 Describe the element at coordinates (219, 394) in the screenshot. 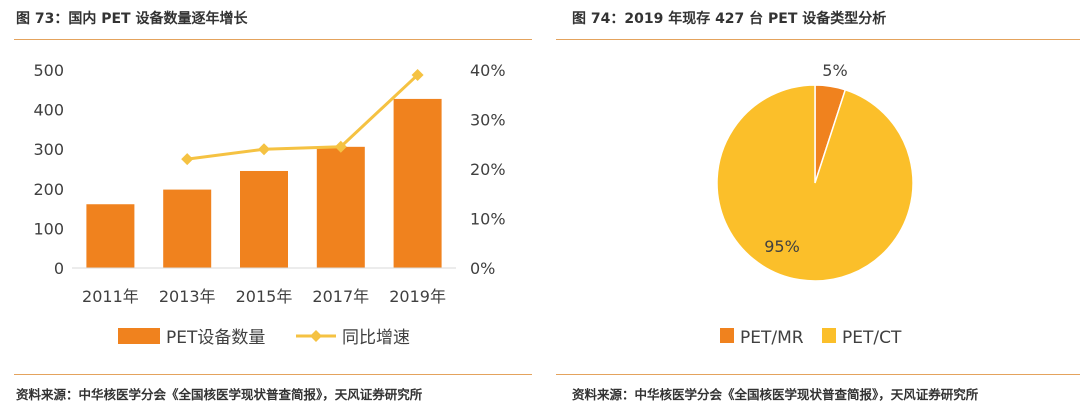

I see `figure-73-source: 资料来源：中华核医学分会《全国核医学现状普查简报》，天风证券研究所` at that location.